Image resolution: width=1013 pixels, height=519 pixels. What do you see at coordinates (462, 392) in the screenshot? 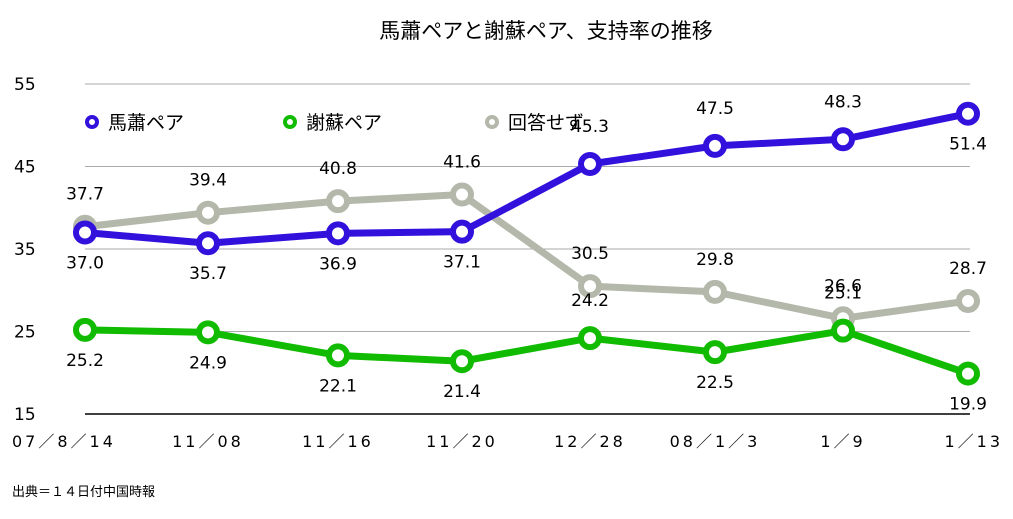
I see `data-label: 21.4` at bounding box center [462, 392].